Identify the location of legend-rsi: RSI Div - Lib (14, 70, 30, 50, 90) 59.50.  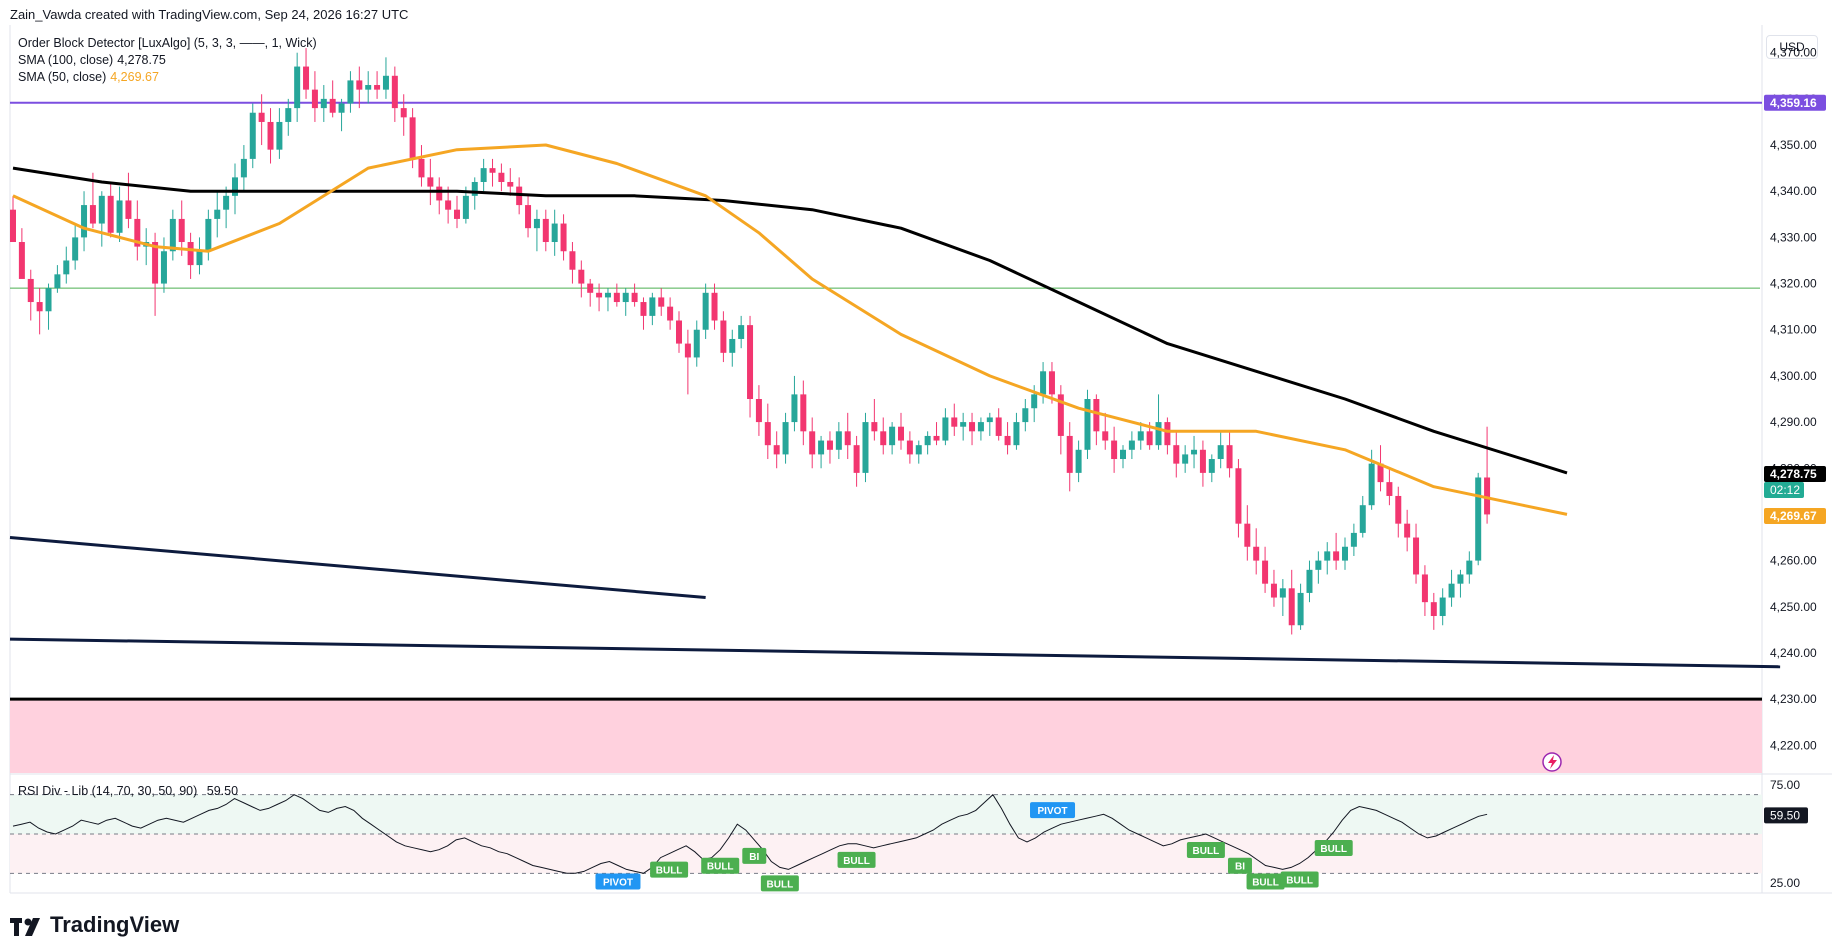
(128, 791).